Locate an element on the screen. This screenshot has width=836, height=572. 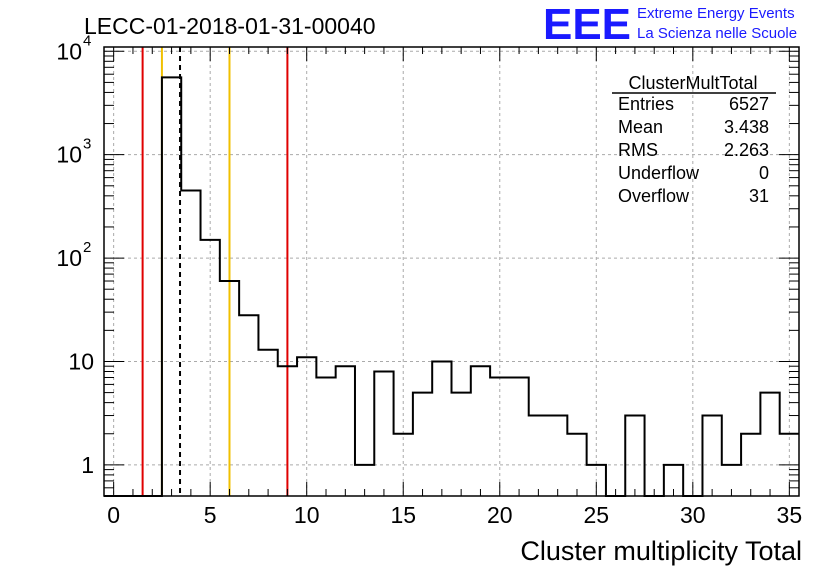
x-tick-label: 5 is located at coordinates (210, 515).